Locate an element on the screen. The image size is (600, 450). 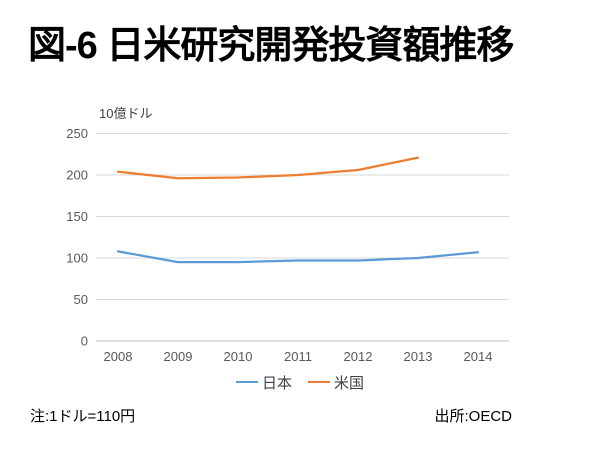
x-axis-tick-label: 2012 is located at coordinates (358, 356).